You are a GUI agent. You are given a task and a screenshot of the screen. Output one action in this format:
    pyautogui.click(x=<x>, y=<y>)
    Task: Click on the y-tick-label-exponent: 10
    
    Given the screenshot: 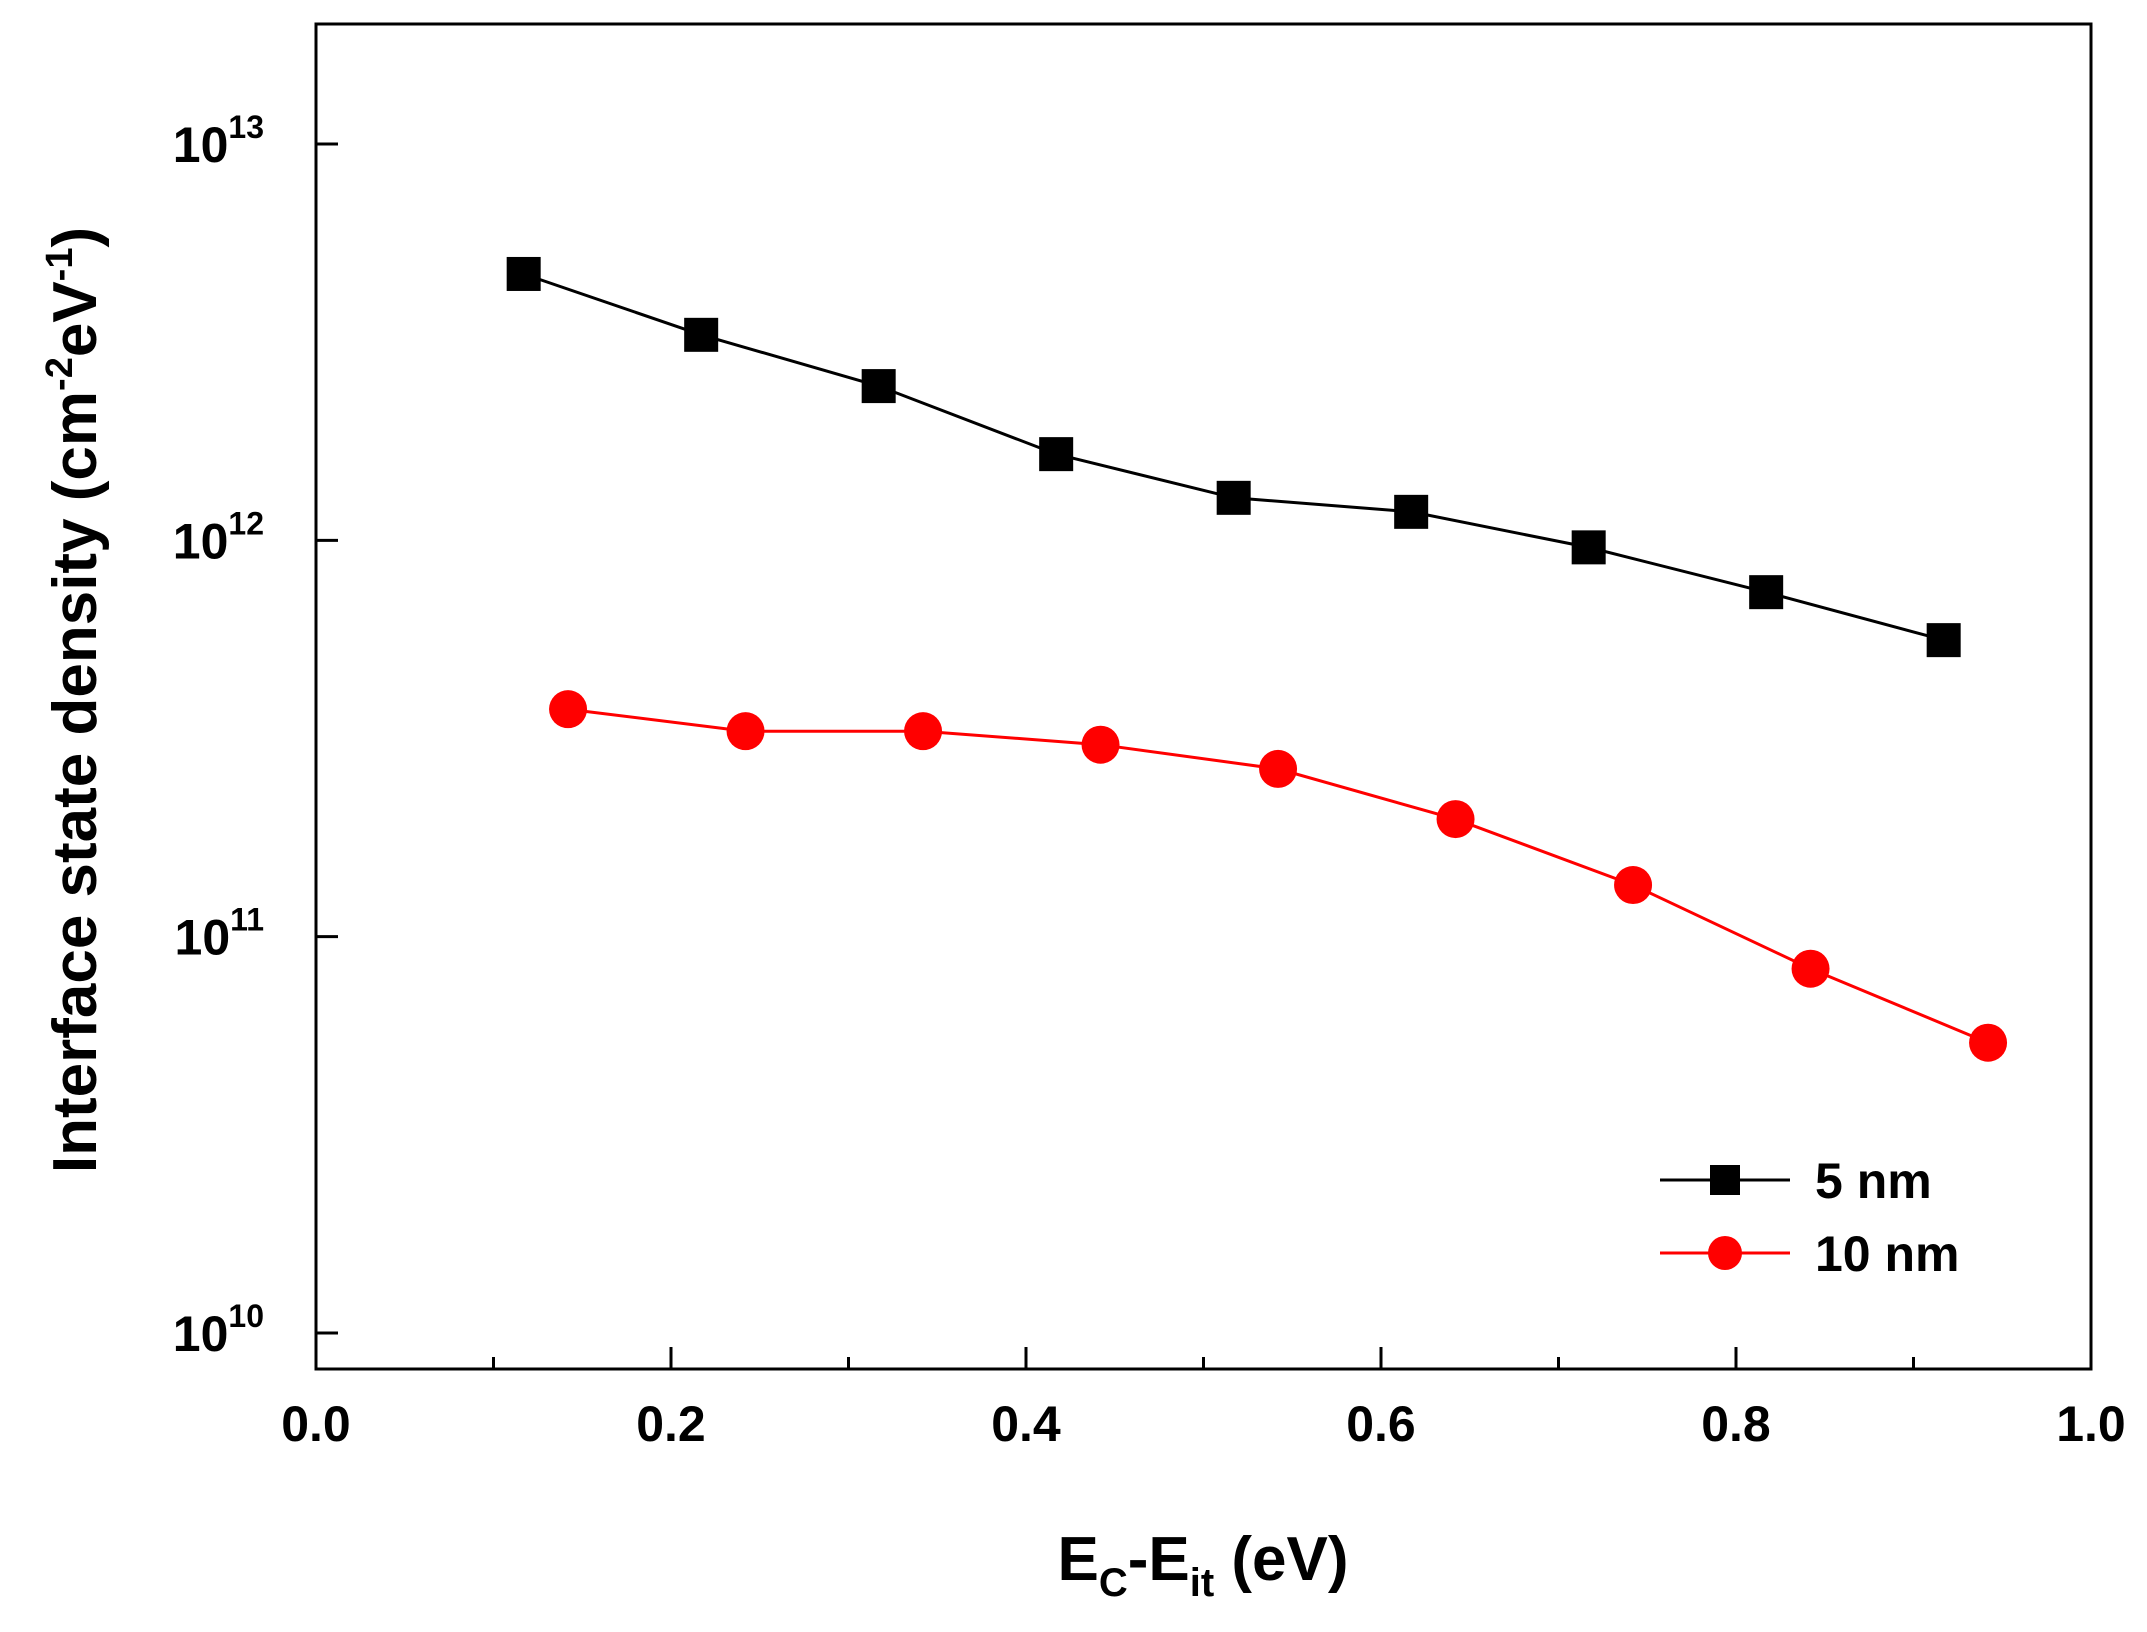 What is the action you would take?
    pyautogui.click(x=246, y=1316)
    